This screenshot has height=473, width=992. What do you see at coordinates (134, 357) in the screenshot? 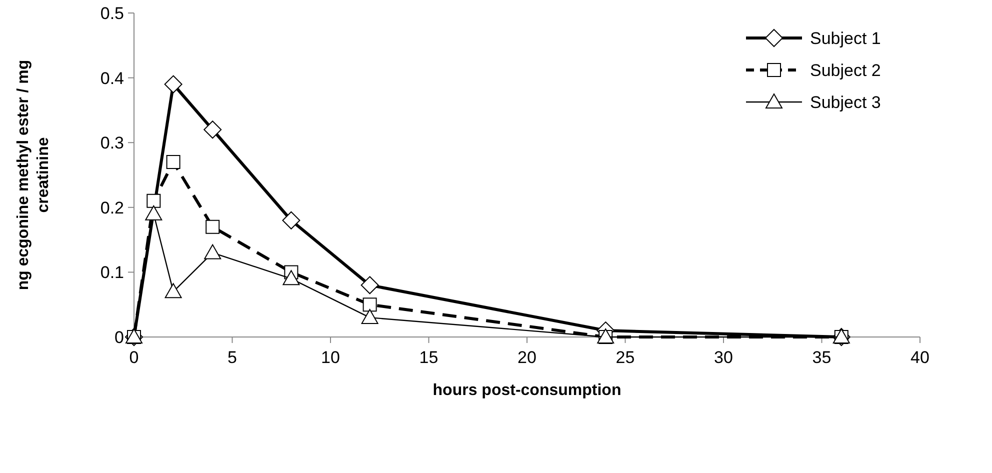
I see `x-tick-label: 0` at bounding box center [134, 357].